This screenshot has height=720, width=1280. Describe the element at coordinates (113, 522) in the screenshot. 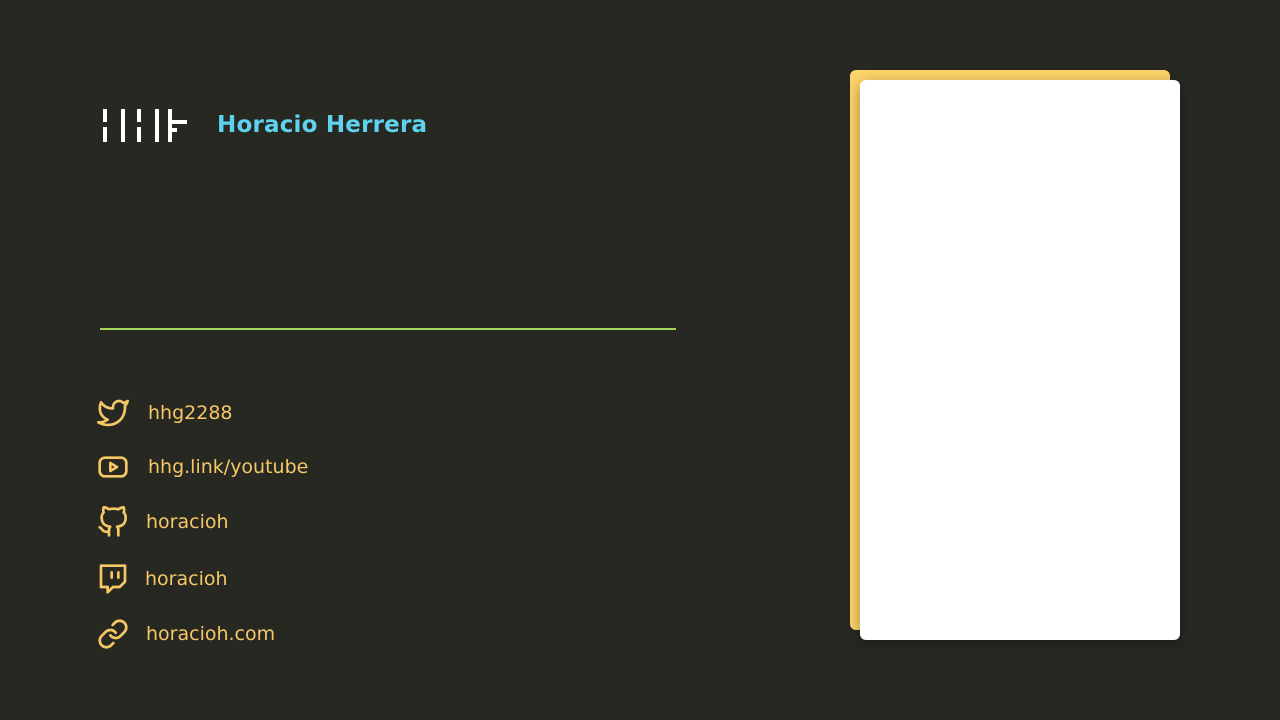

I see `github-icon` at that location.